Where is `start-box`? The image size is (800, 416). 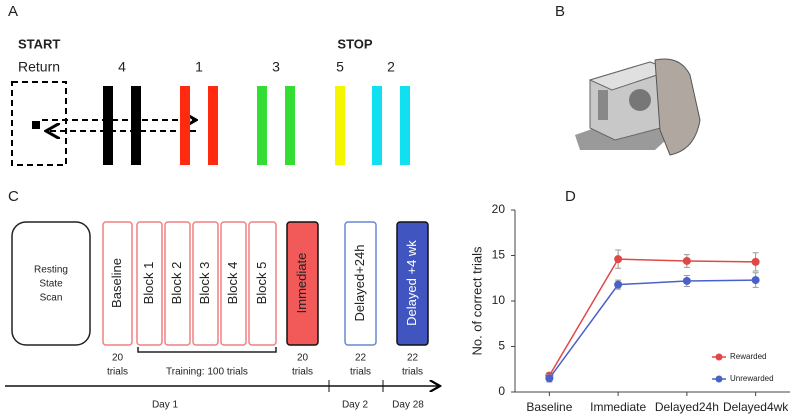
start-box is located at coordinates (39, 123).